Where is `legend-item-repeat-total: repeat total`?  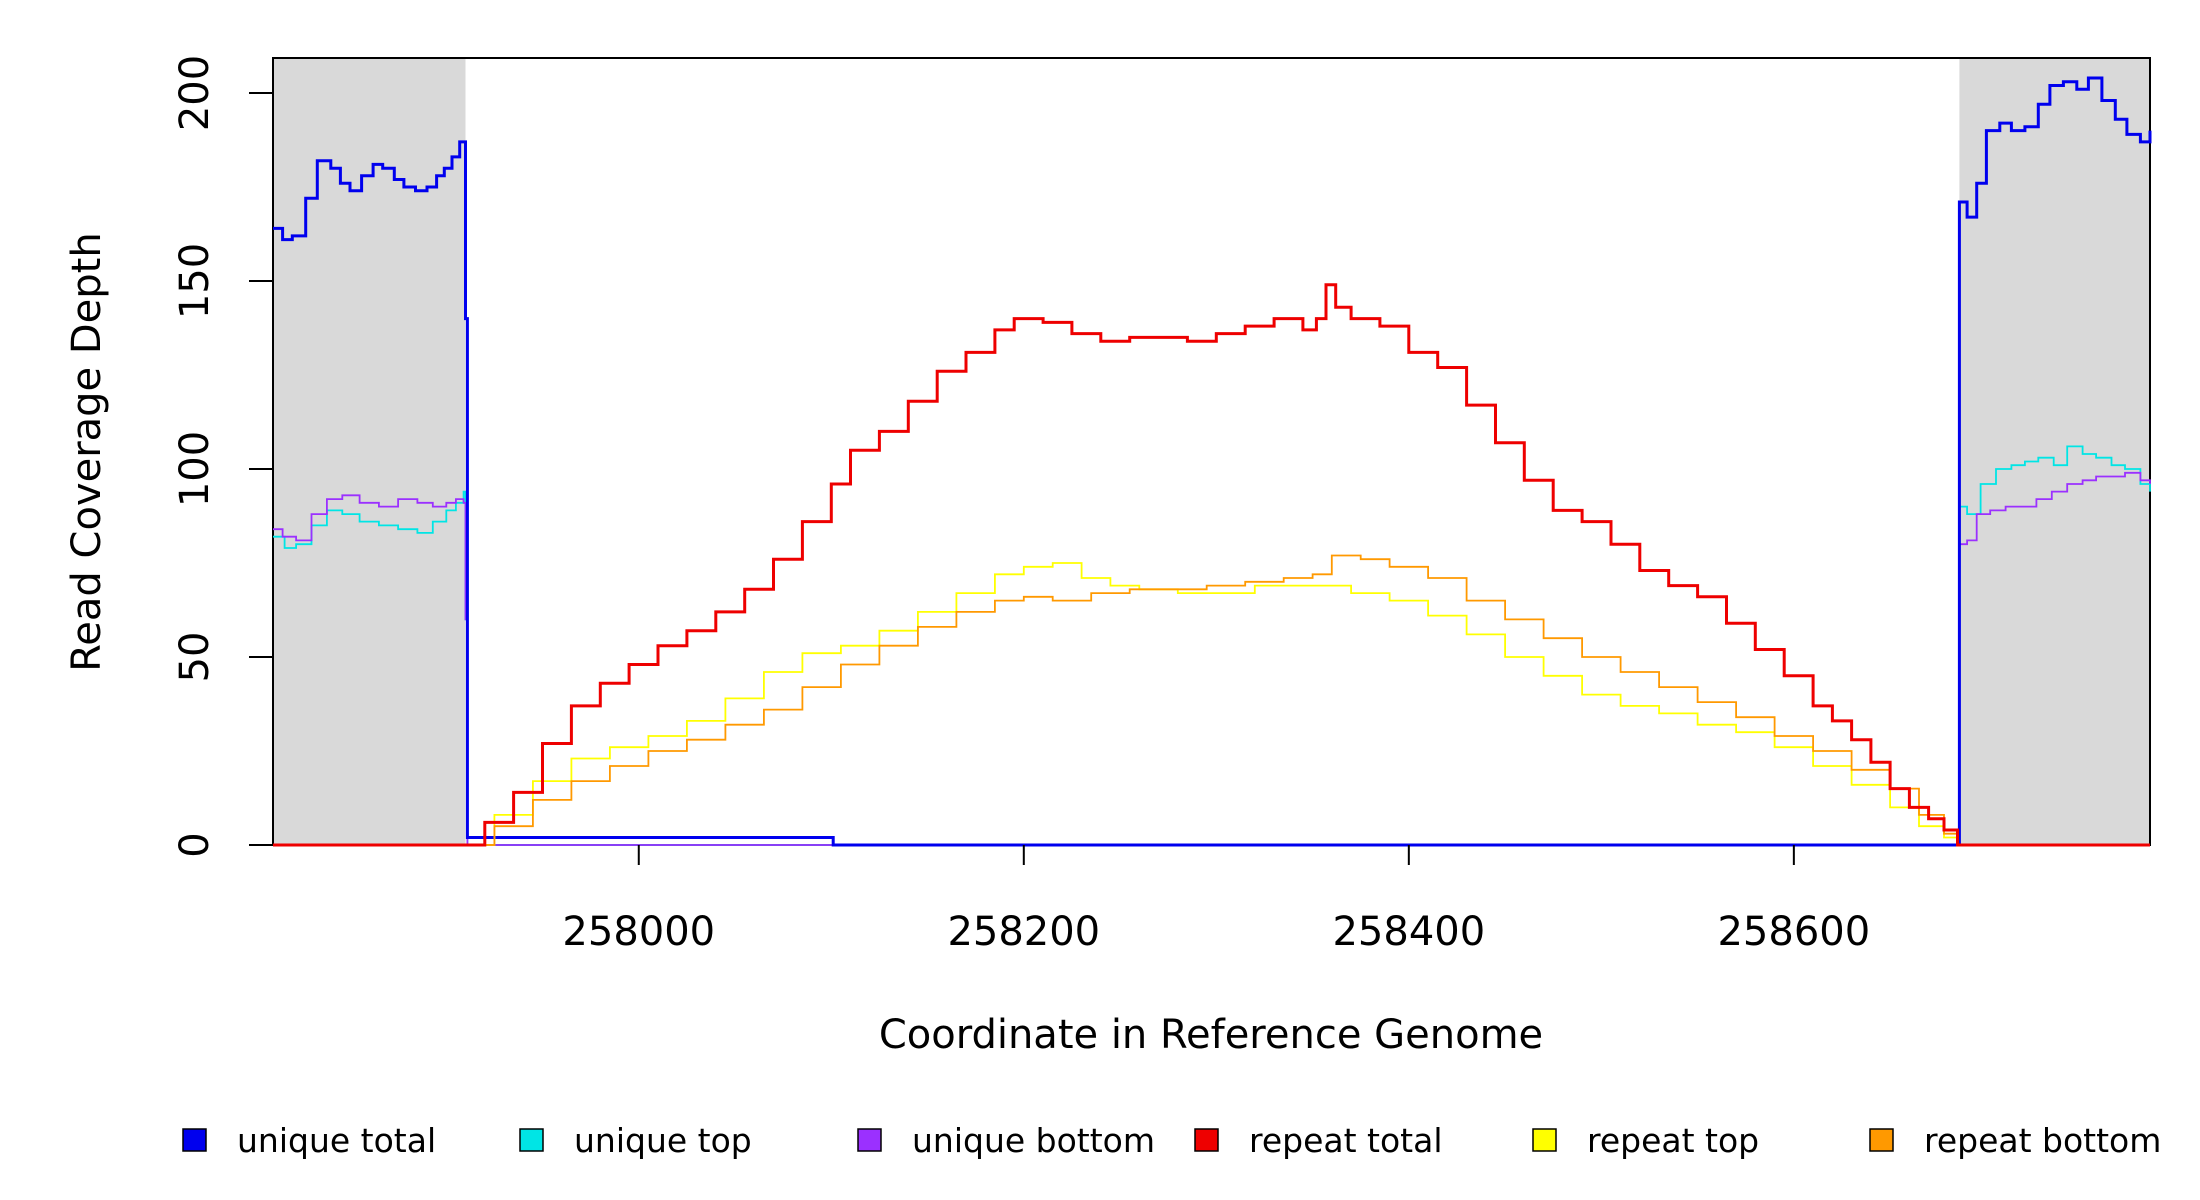 legend-item-repeat-total: repeat total is located at coordinates (1318, 1140).